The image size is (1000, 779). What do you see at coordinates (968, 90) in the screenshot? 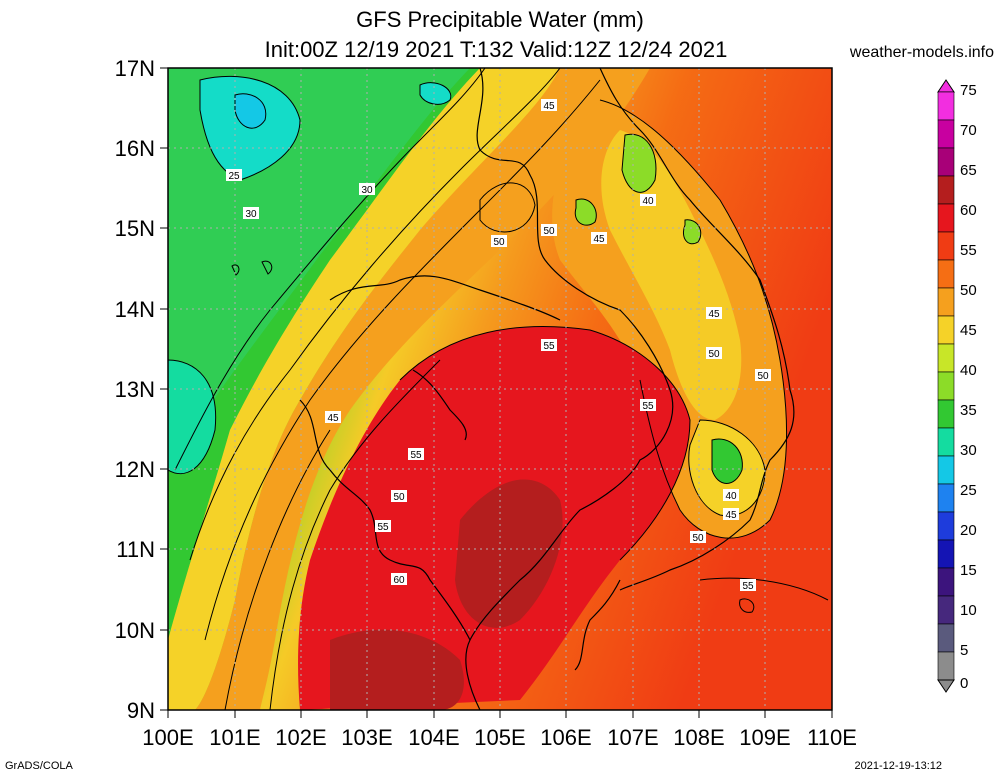
I see `colorbar-label: 75` at bounding box center [968, 90].